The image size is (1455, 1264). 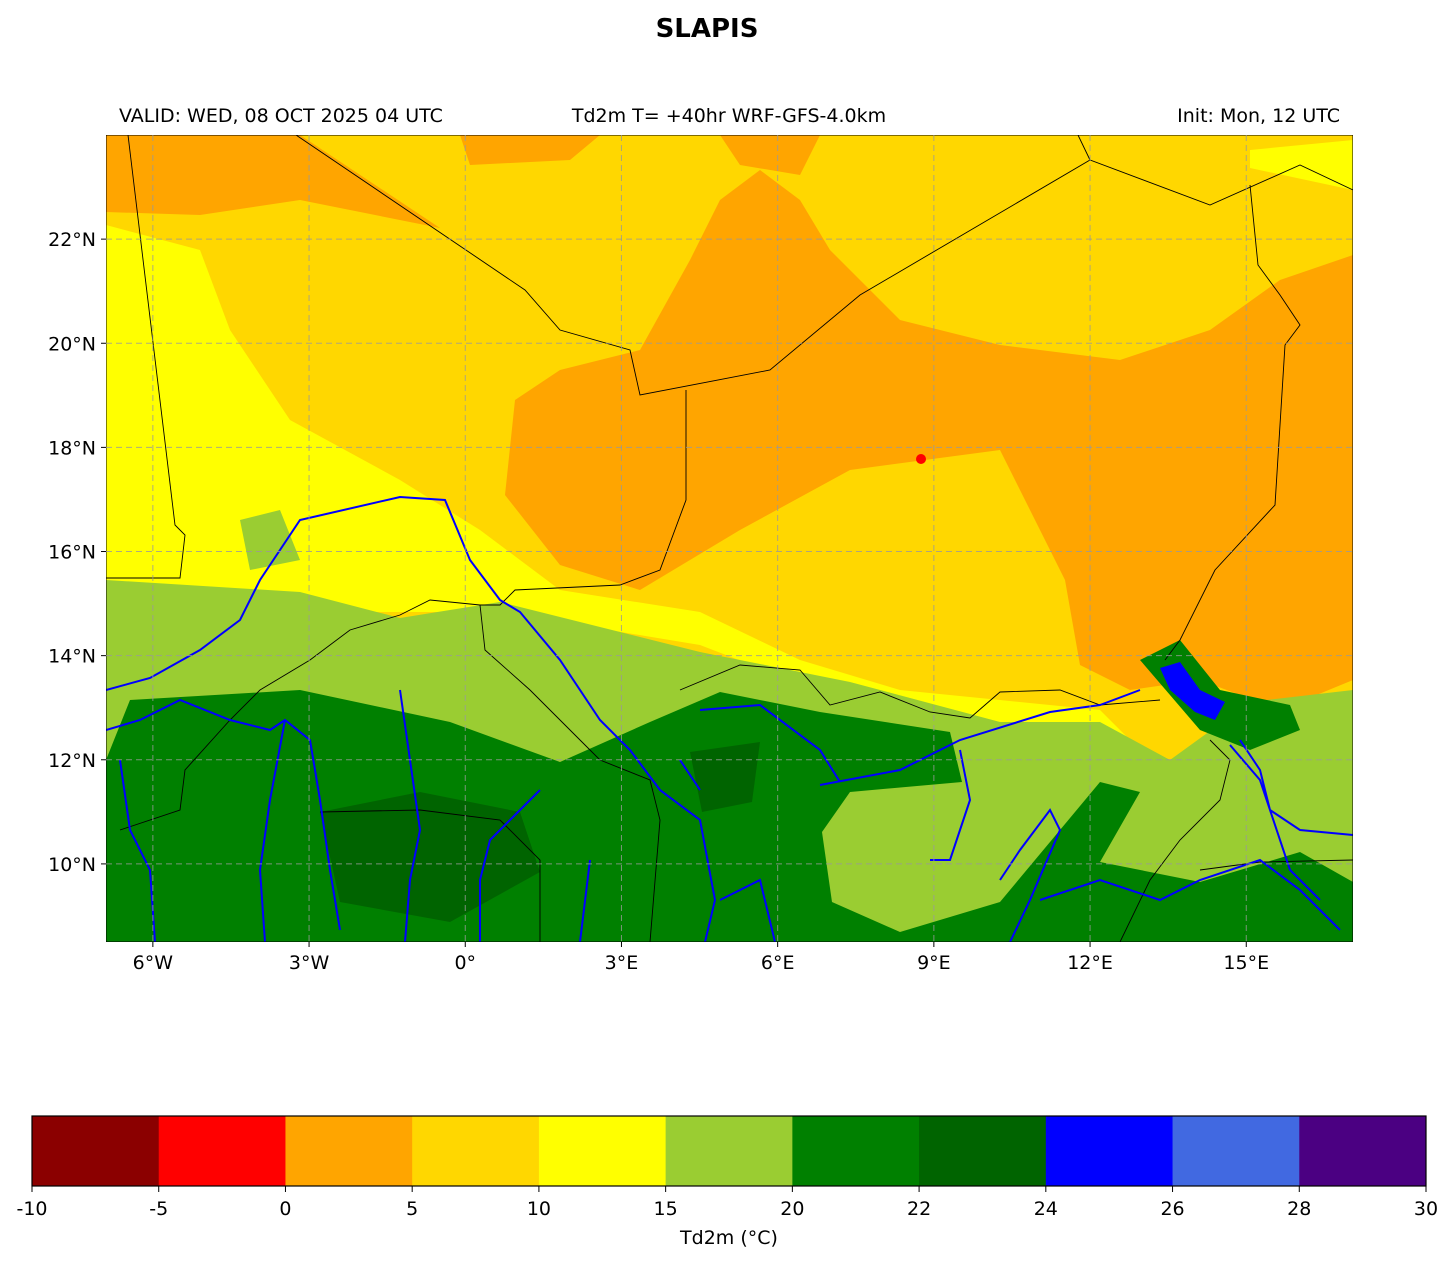 What do you see at coordinates (666, 1209) in the screenshot?
I see `colorbar-tick-label: 15` at bounding box center [666, 1209].